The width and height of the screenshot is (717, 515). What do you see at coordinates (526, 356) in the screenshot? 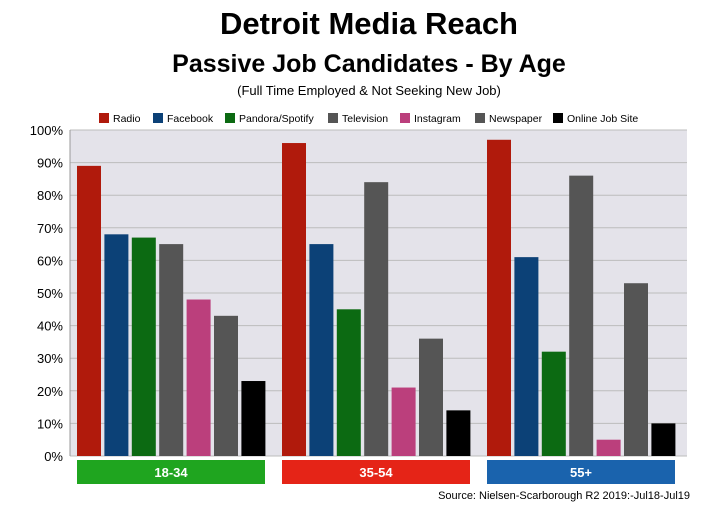
I see `bar-facebook-55+` at bounding box center [526, 356].